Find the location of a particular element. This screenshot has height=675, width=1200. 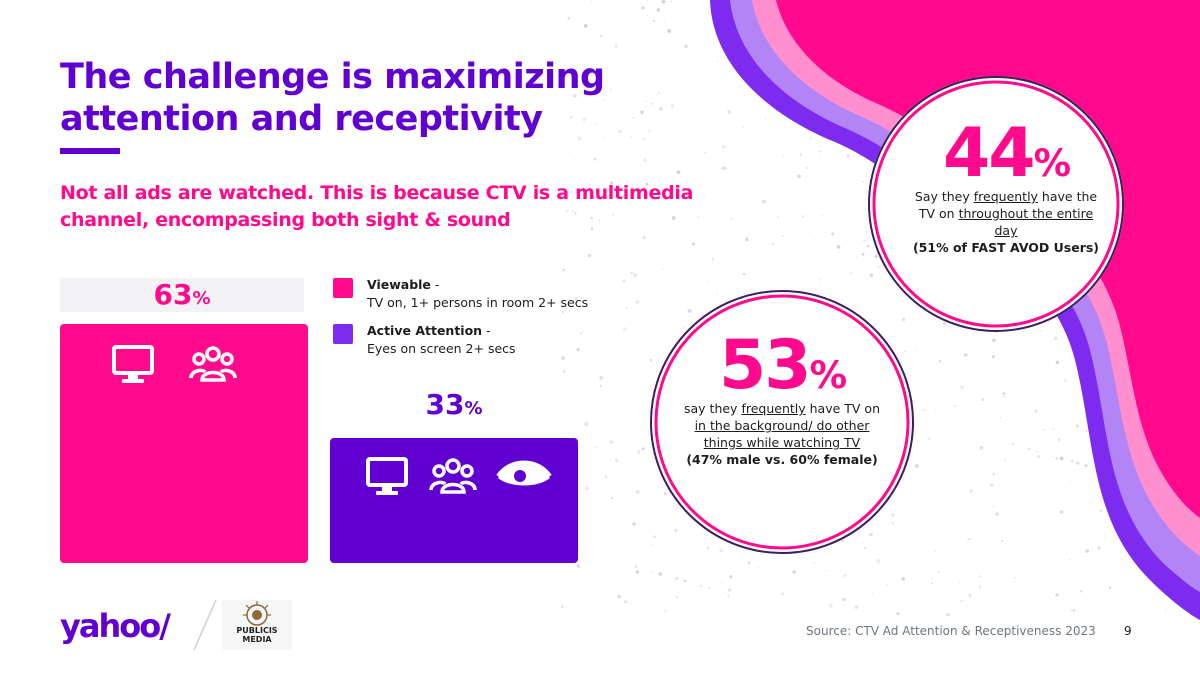

stat-53-desc-b: frequently is located at coordinates (773, 408).